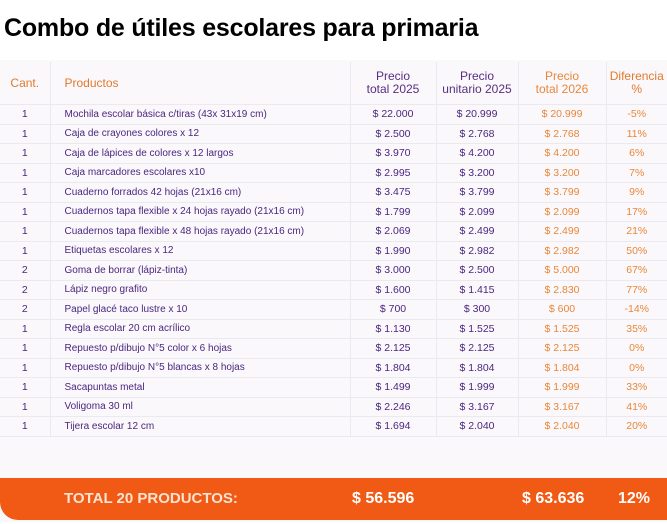  What do you see at coordinates (393, 134) in the screenshot?
I see `cell-total2025: $ 2.500` at bounding box center [393, 134].